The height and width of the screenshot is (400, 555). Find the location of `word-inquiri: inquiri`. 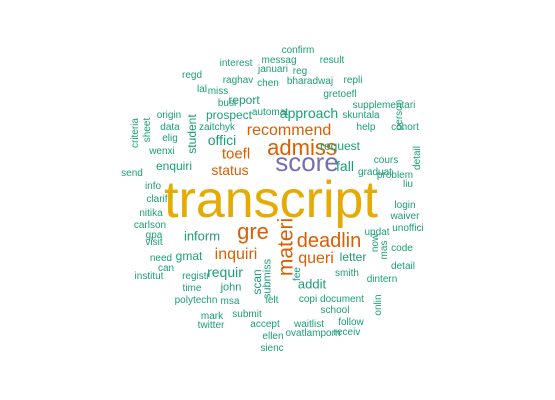

word-inquiri: inquiri is located at coordinates (236, 254).